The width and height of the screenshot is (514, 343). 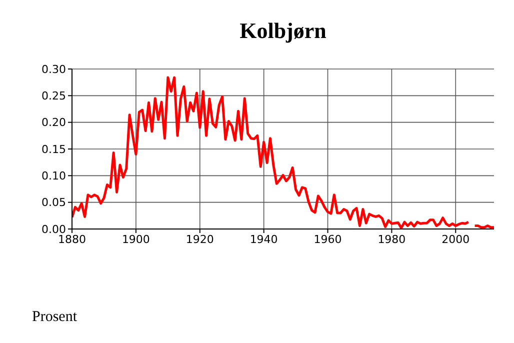 What do you see at coordinates (54, 69) in the screenshot?
I see `y-tick-label: 0.30` at bounding box center [54, 69].